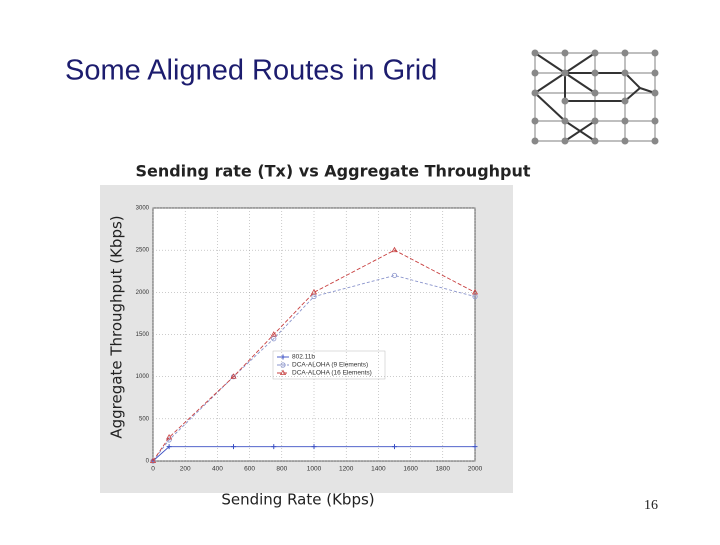 This screenshot has width=720, height=545. What do you see at coordinates (249, 469) in the screenshot?
I see `x-tick-label: 600` at bounding box center [249, 469].